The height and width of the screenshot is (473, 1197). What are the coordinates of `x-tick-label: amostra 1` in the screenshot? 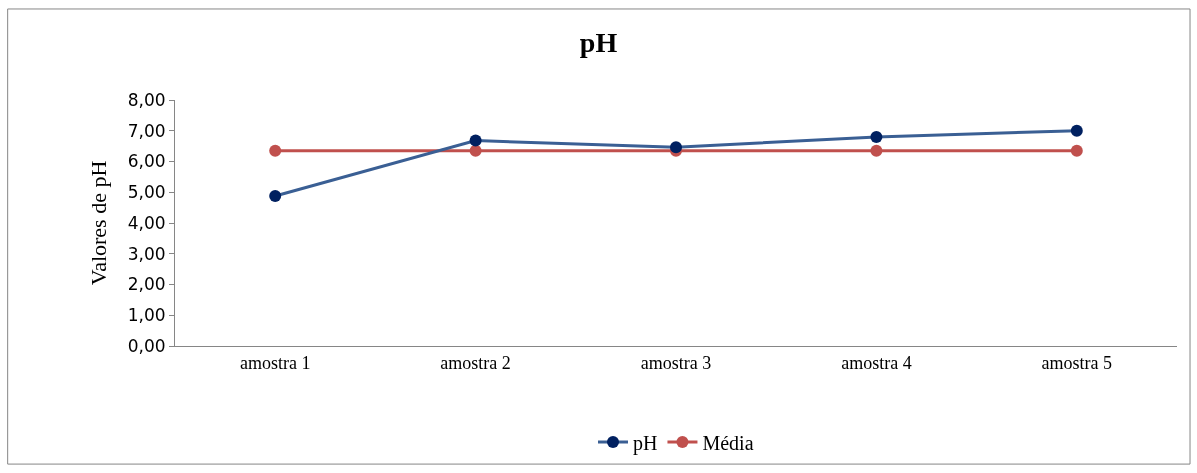 It's located at (275, 362).